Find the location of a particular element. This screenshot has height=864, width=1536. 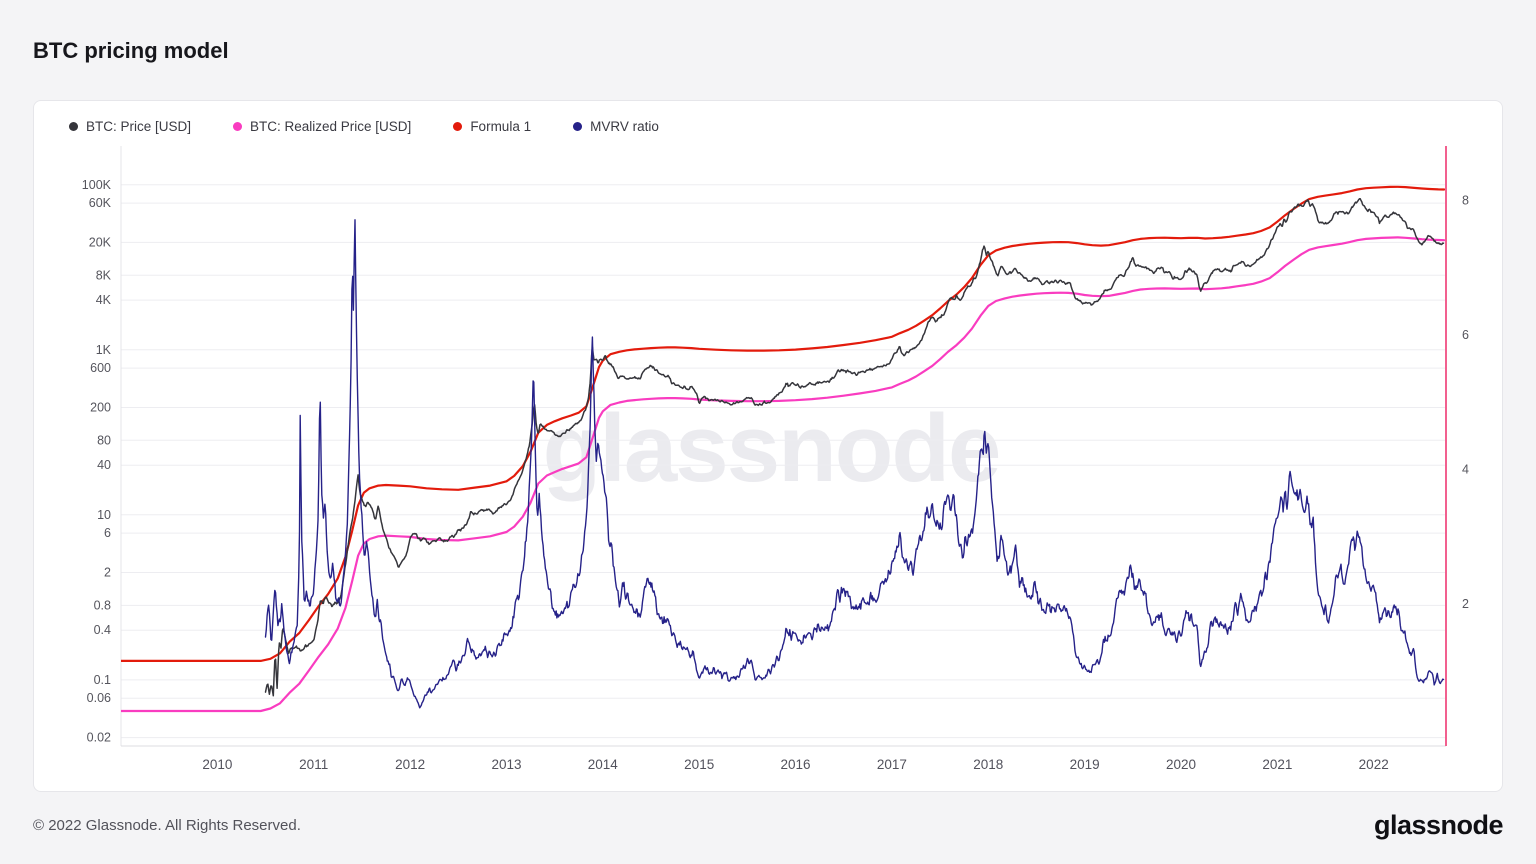

svg-text: 600 is located at coordinates (100, 368).